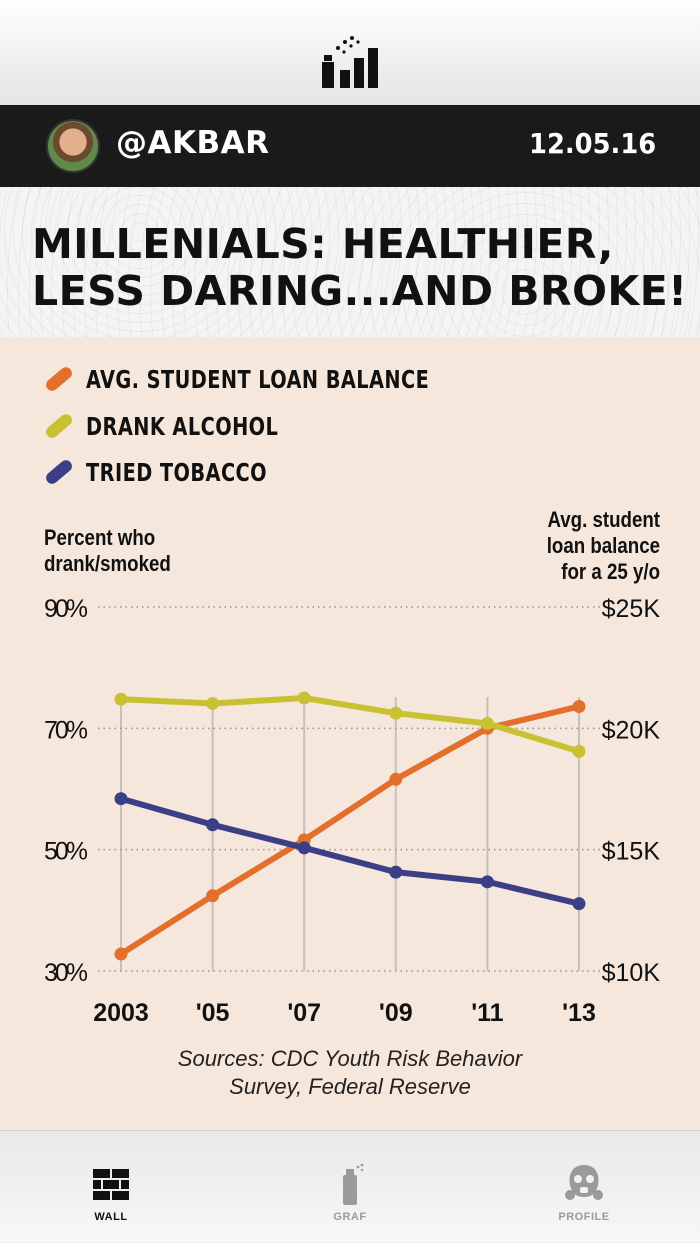 The image size is (700, 1243). I want to click on right-tick-label: $25K, so click(631, 609).